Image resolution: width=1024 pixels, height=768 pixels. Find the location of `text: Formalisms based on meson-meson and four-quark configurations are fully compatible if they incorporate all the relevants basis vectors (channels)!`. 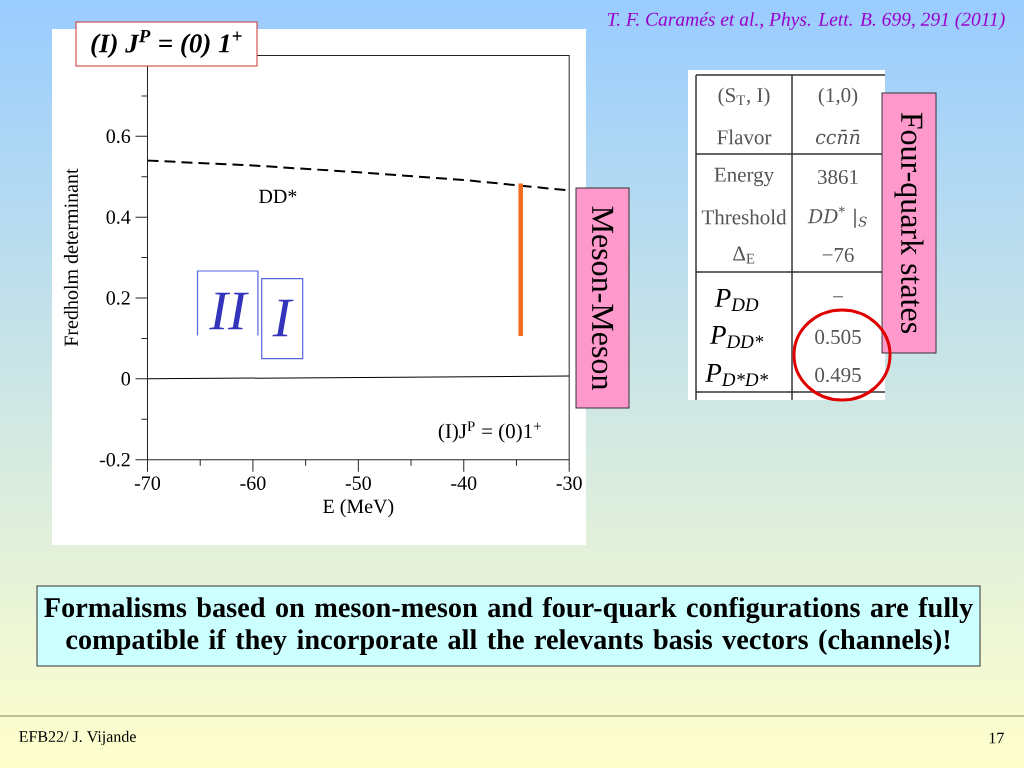

text: Formalisms based on meson-meson and four-quark configurations are fully compatible if they incorporate all the relevants basis vectors (channels)! is located at coordinates (508, 626).